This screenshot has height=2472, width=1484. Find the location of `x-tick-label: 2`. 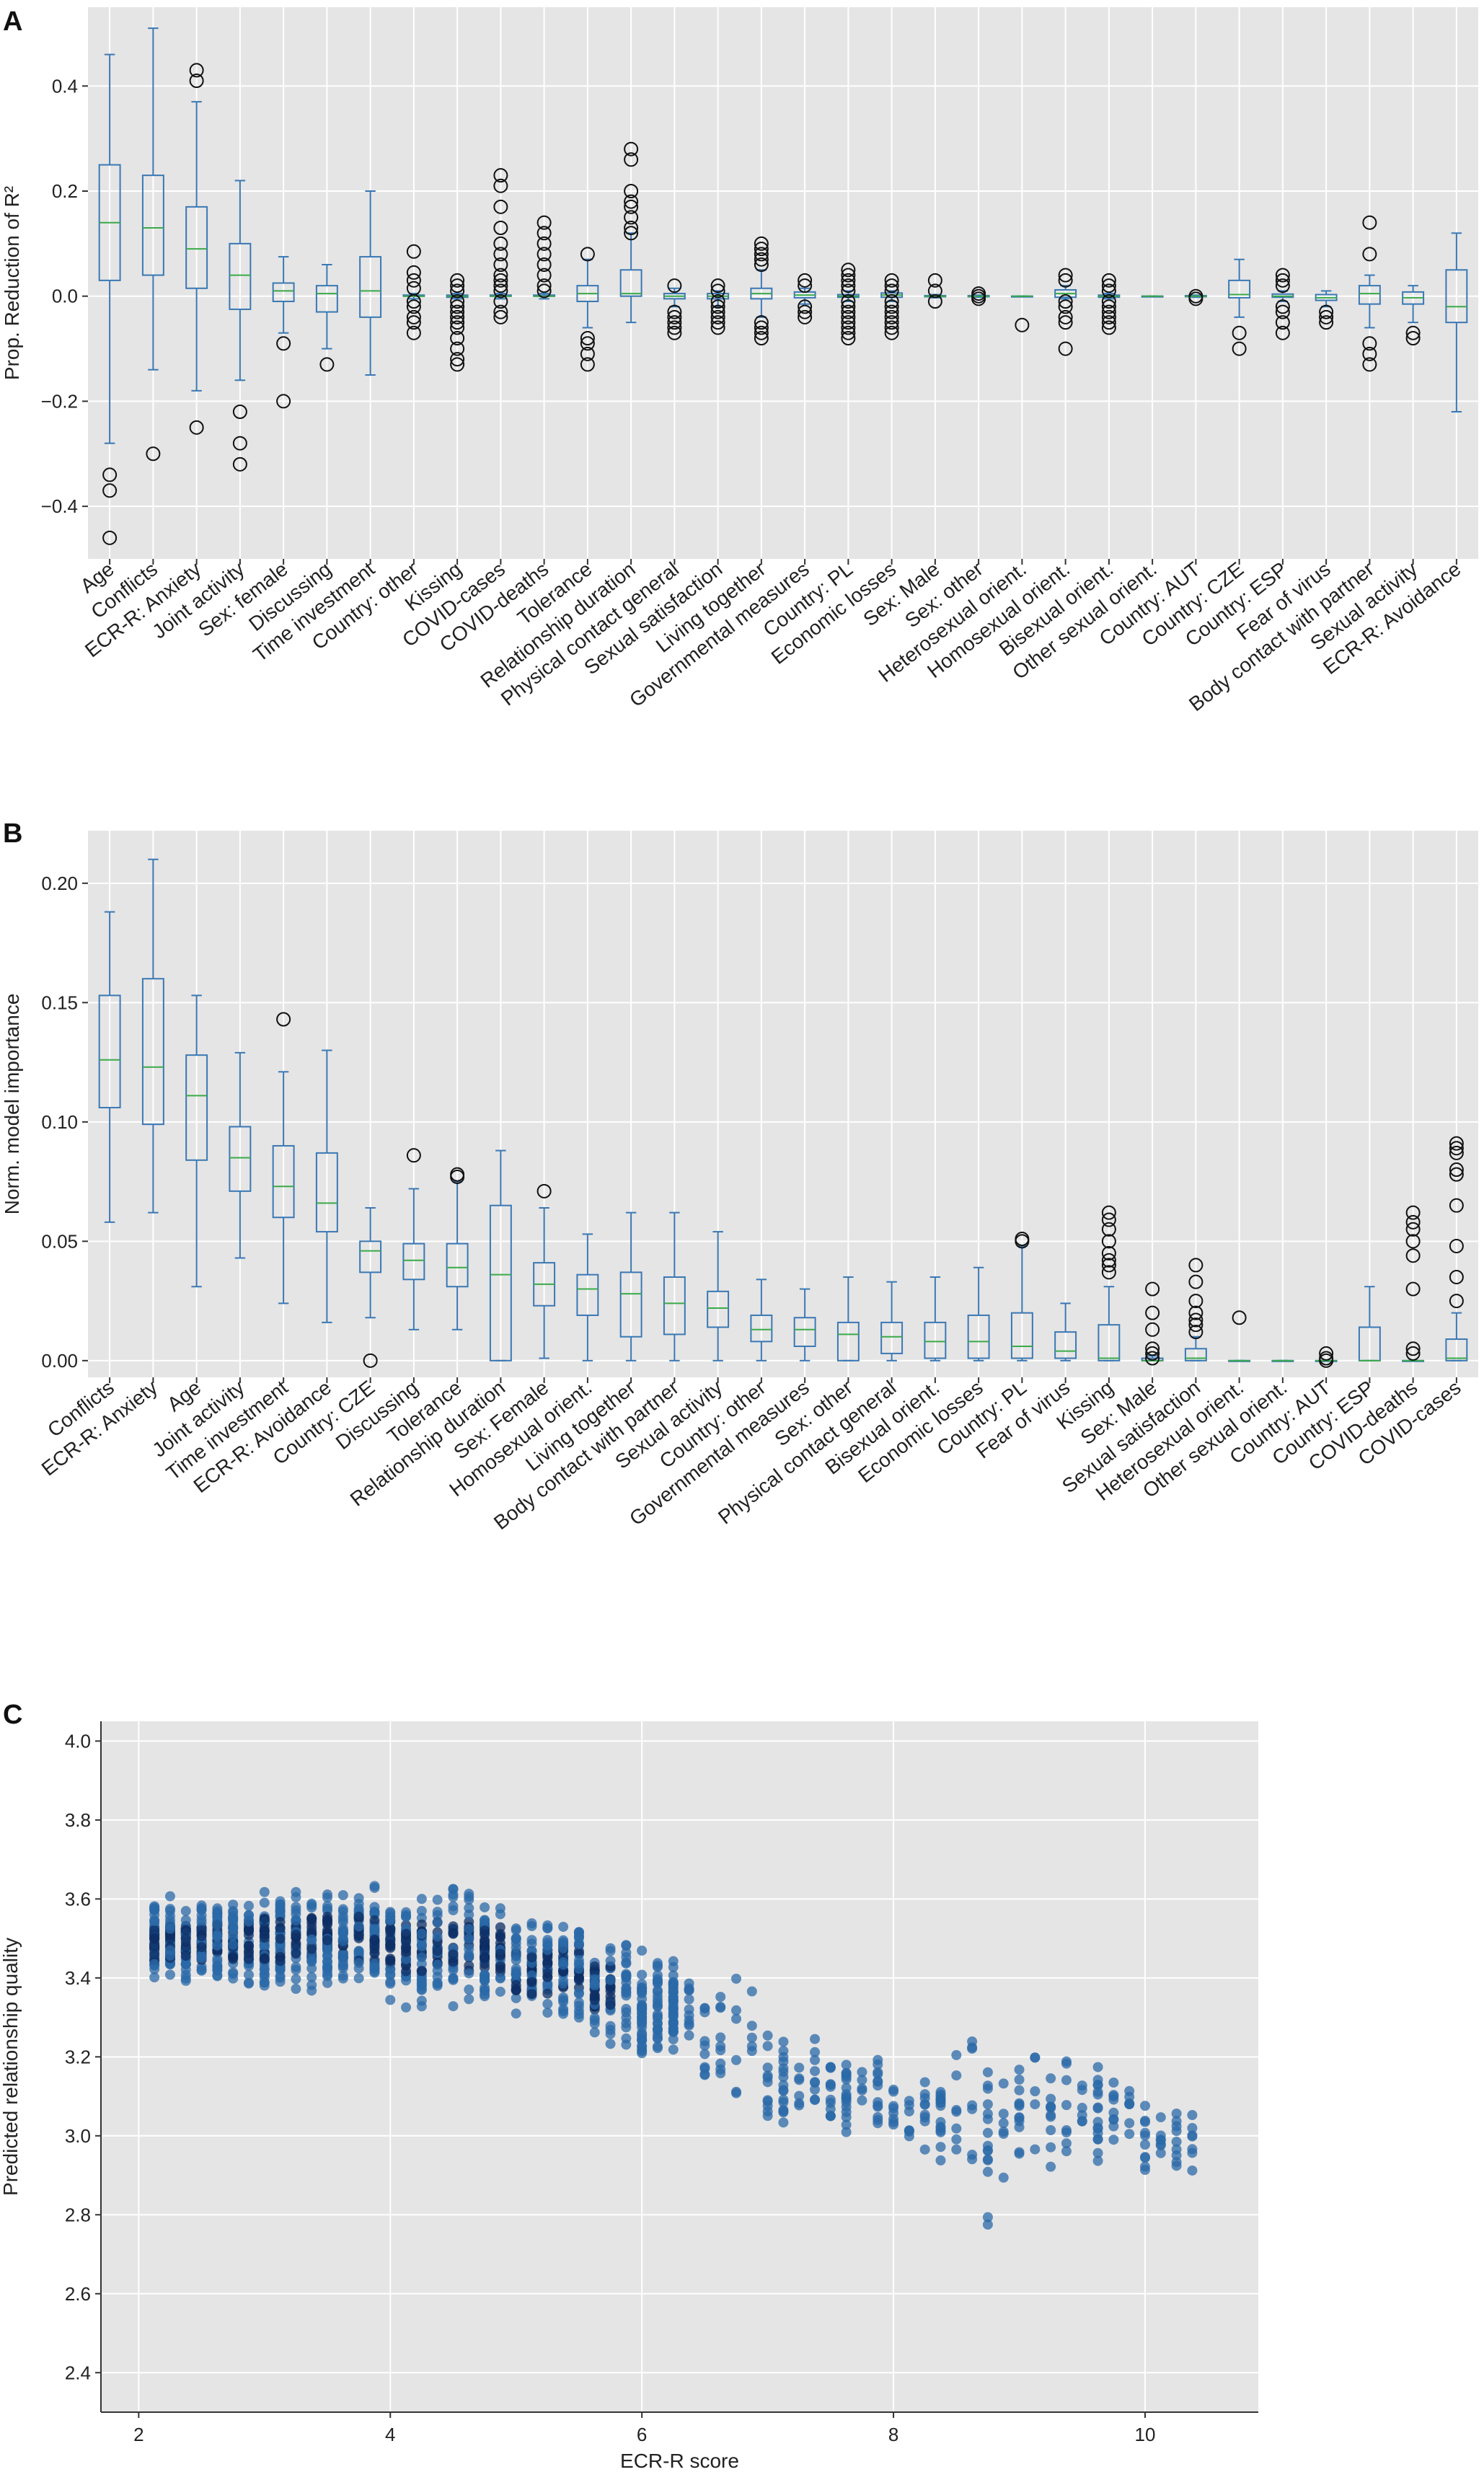

x-tick-label: 2 is located at coordinates (138, 2434).